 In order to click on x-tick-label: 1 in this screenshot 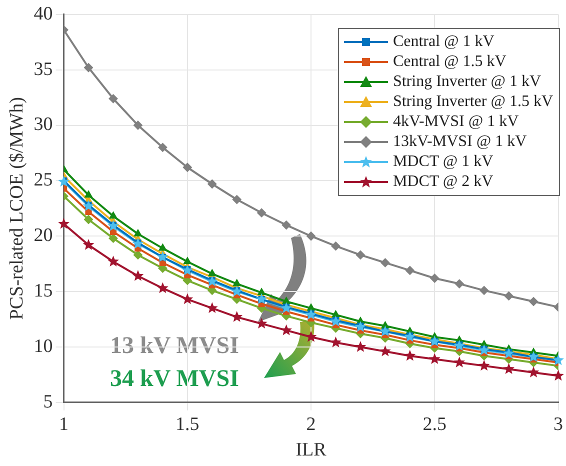, I will do `click(64, 424)`.